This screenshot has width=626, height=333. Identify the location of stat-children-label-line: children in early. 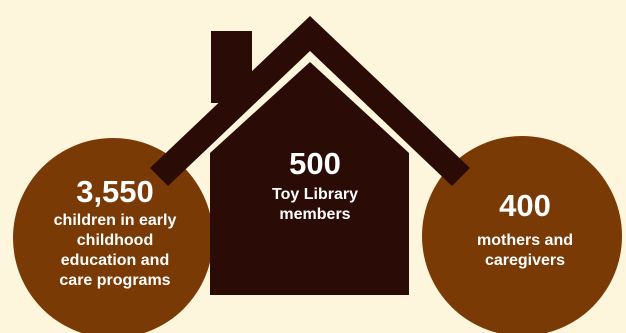
(115, 220).